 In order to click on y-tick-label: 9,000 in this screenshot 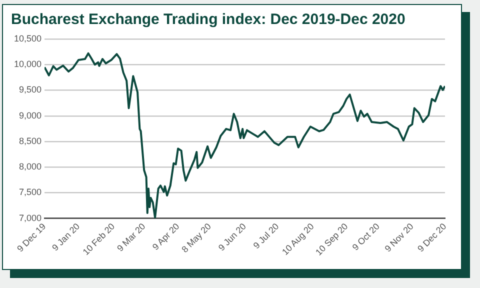, I will do `click(30, 115)`.